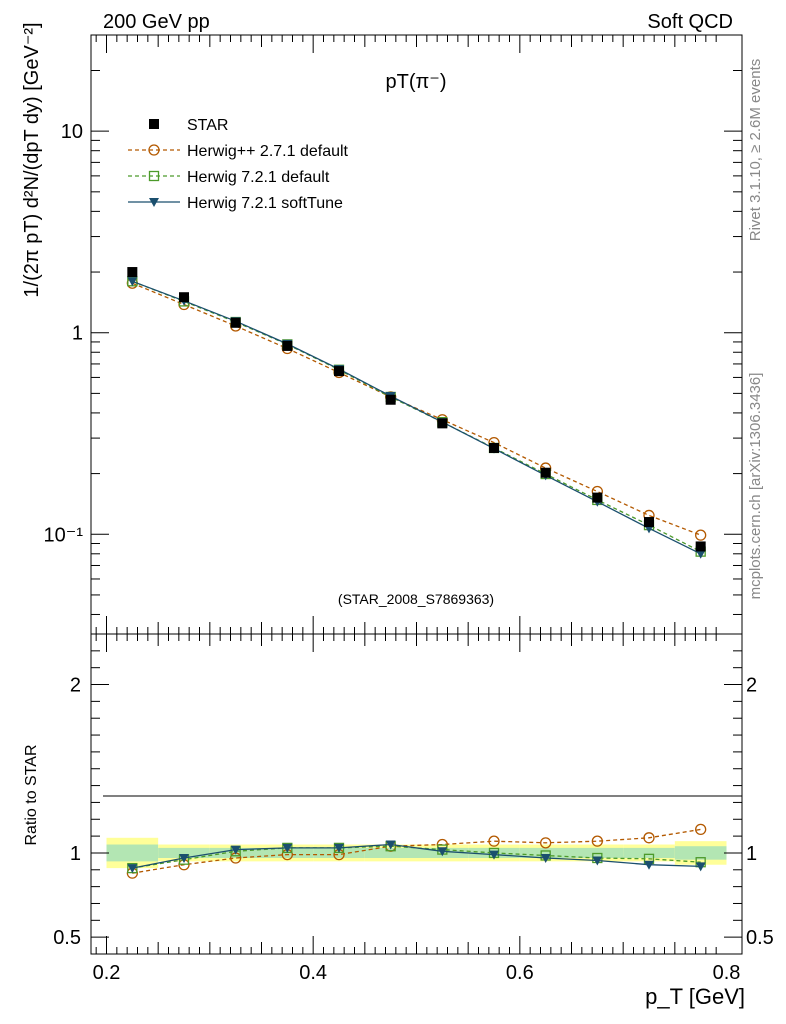  What do you see at coordinates (31, 794) in the screenshot?
I see `ratio-y-axis-label: Ratio to STAR` at bounding box center [31, 794].